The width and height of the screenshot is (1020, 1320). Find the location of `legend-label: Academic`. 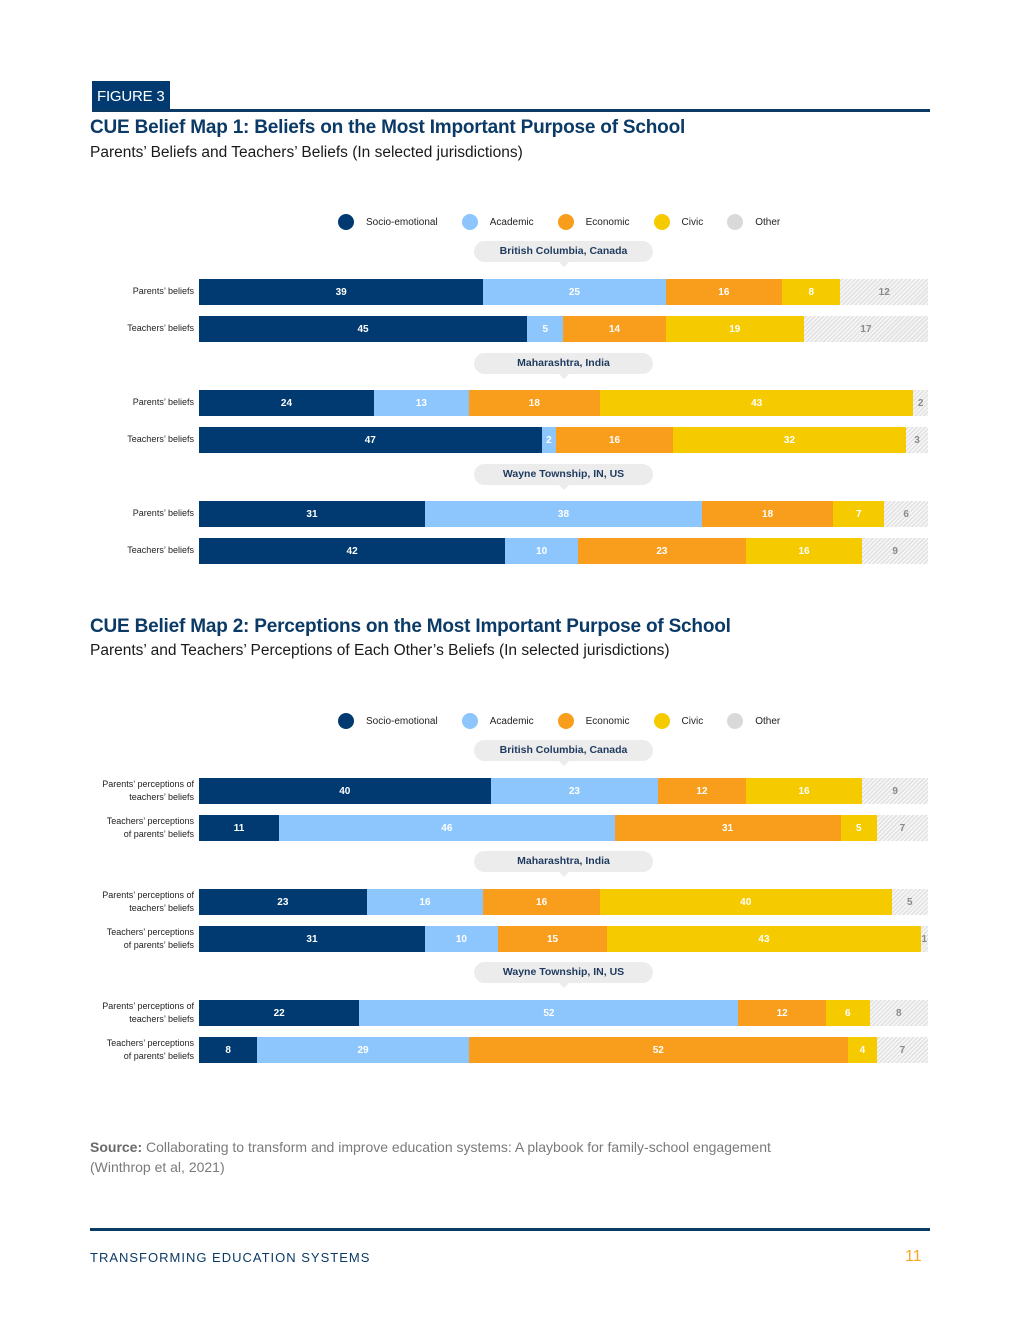

legend-label: Academic is located at coordinates (511, 222).